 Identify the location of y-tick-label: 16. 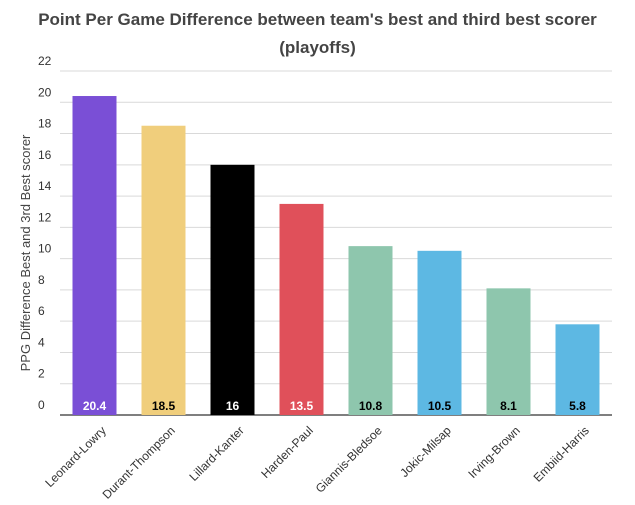
(45, 155).